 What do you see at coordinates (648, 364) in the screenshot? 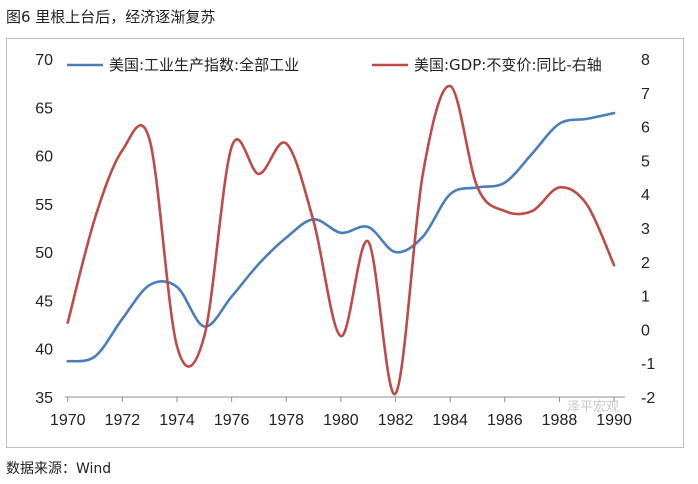
I see `y-right-tick-label: -1` at bounding box center [648, 364].